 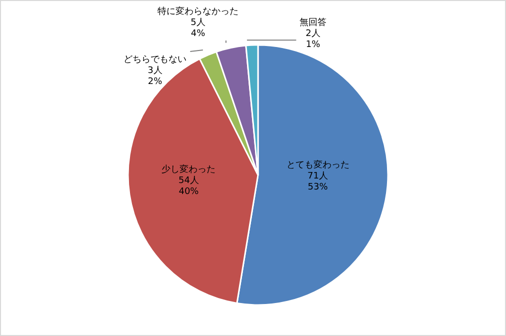 What do you see at coordinates (313, 39) in the screenshot?
I see `data-label: 2人 1%` at bounding box center [313, 39].